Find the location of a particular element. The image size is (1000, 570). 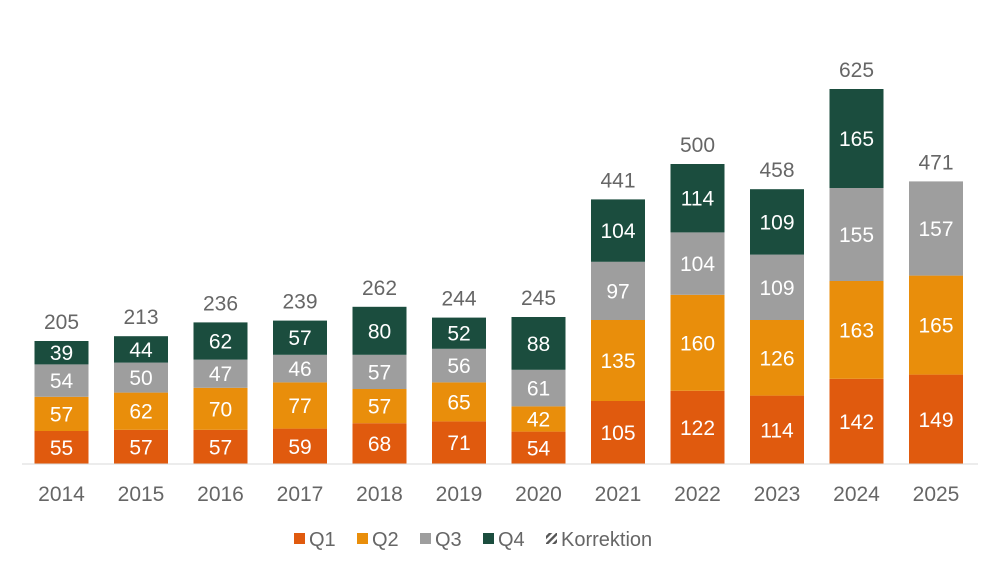

total-label-2024: 625 is located at coordinates (856, 70).